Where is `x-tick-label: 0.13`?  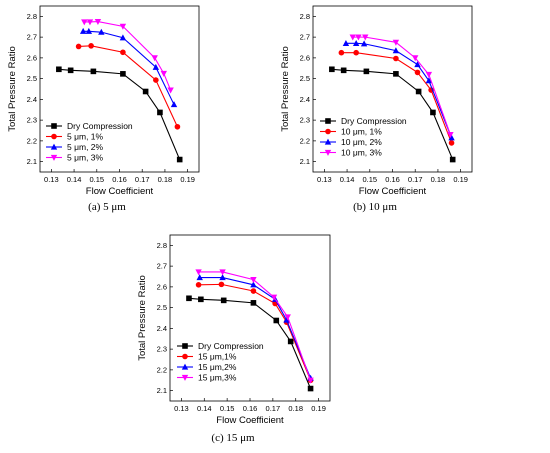 x-tick-label: 0.13 is located at coordinates (51, 179).